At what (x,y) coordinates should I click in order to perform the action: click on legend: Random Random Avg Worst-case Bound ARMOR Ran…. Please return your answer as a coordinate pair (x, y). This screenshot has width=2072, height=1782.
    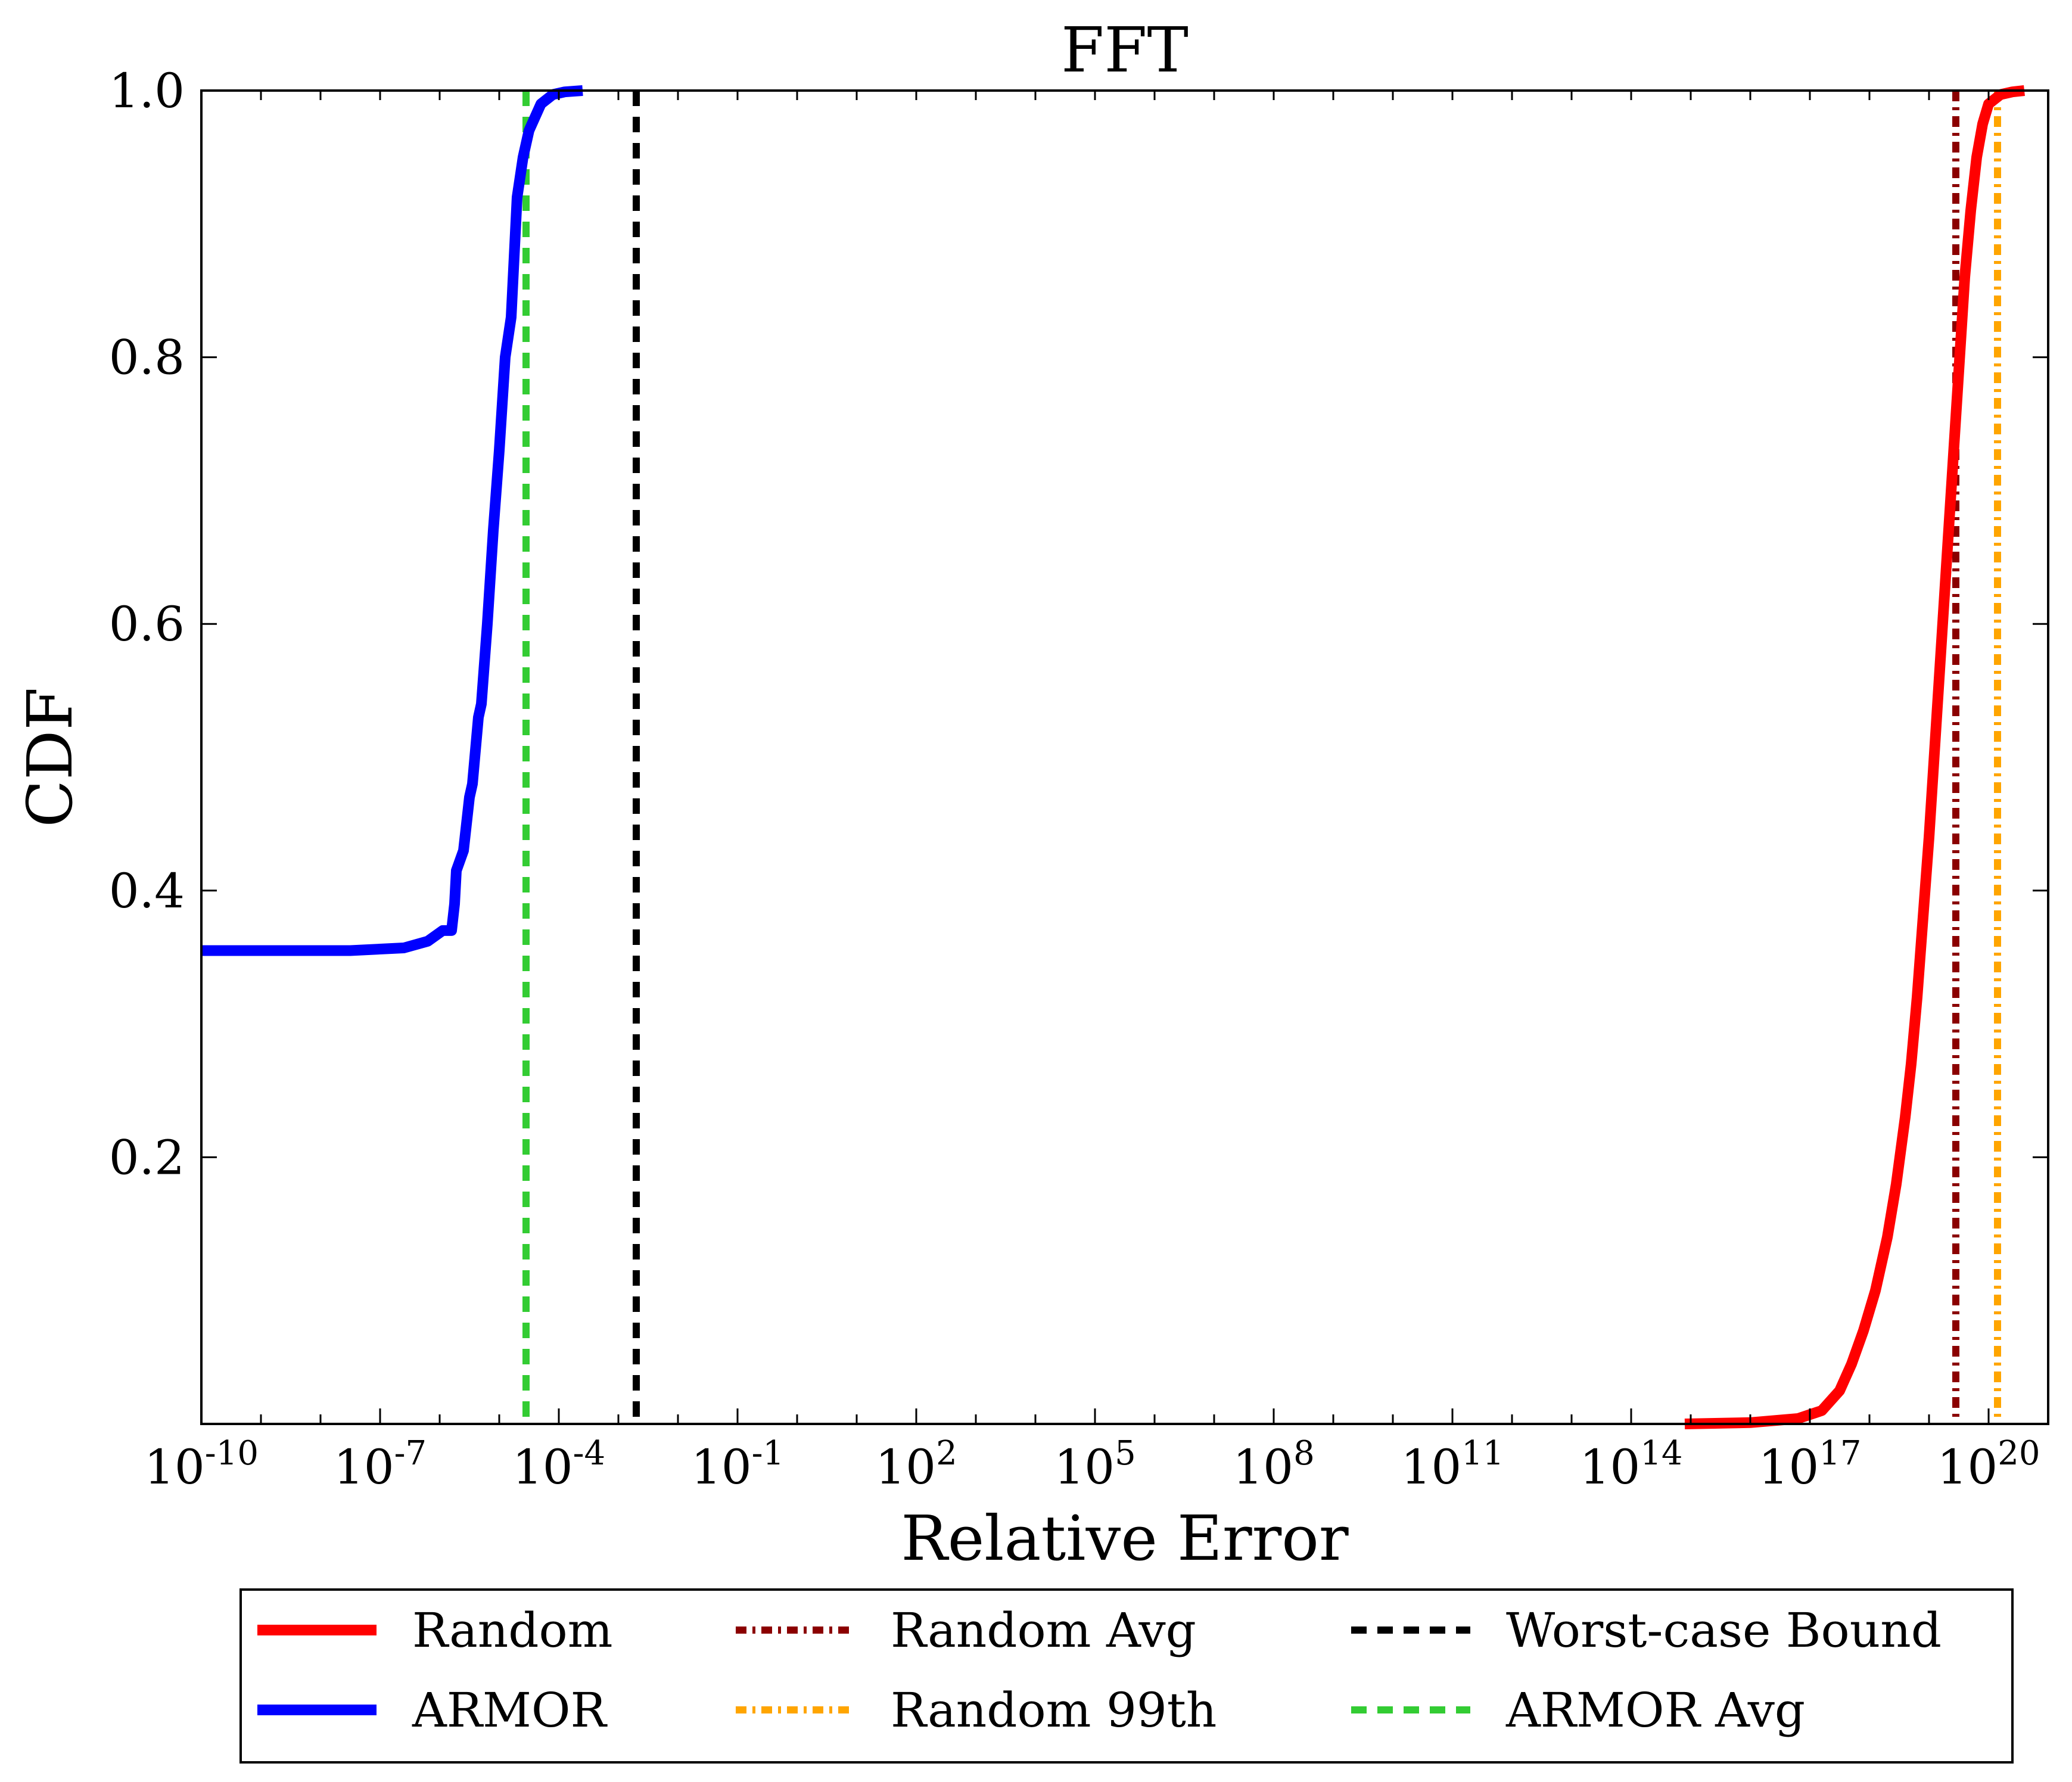
    Looking at the image, I should click on (1126, 1676).